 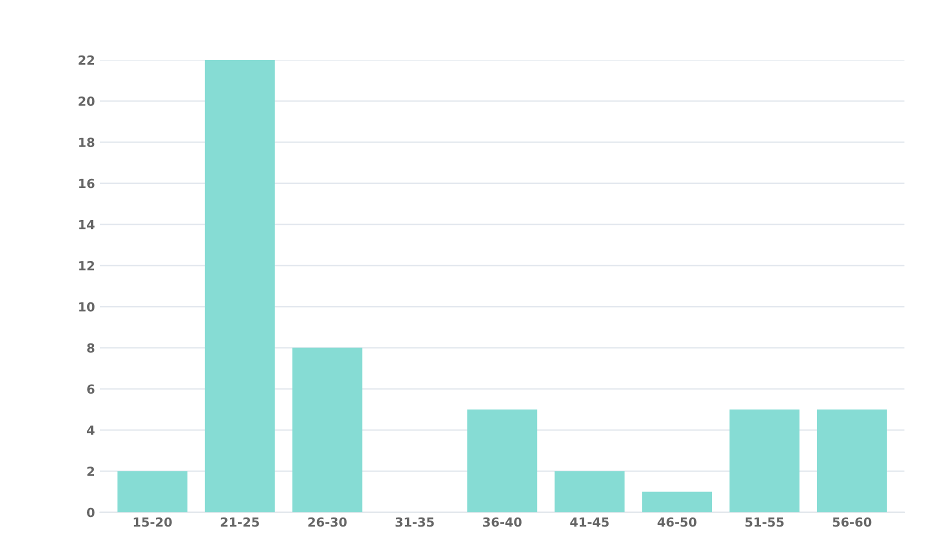 I want to click on x-tick-label: 21-25, so click(x=239, y=522).